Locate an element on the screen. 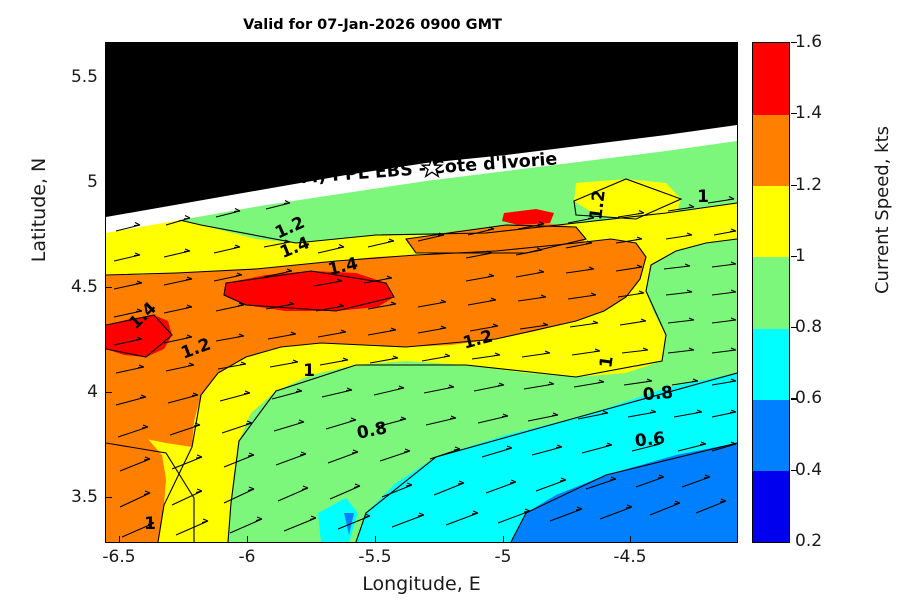 The height and width of the screenshot is (600, 900). y-tick-label: 5.5 is located at coordinates (84, 77).